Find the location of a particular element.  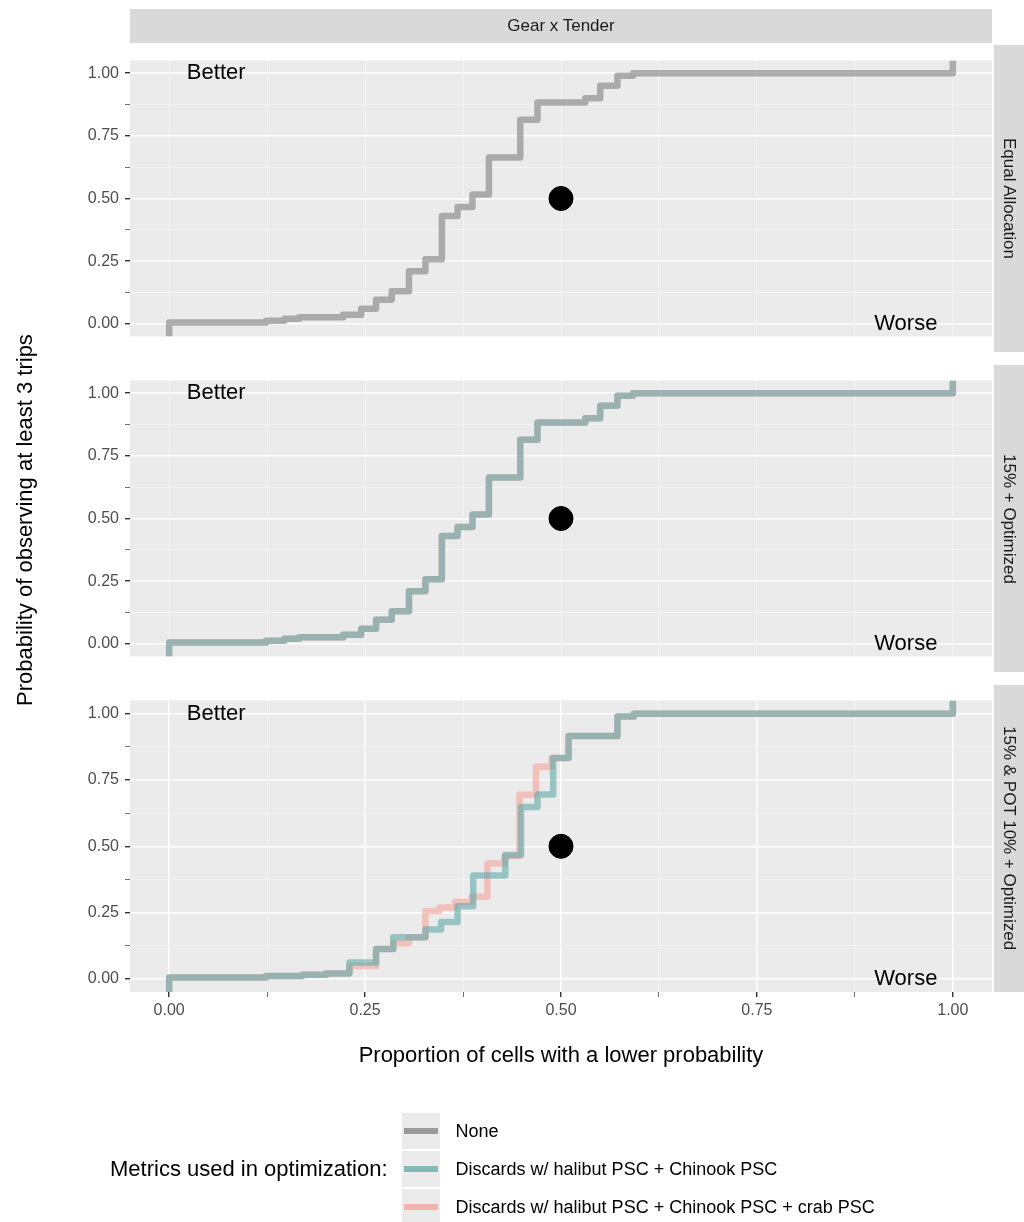

y2-axis-title: 15% & POT 10% + Optimized is located at coordinates (1009, 838).